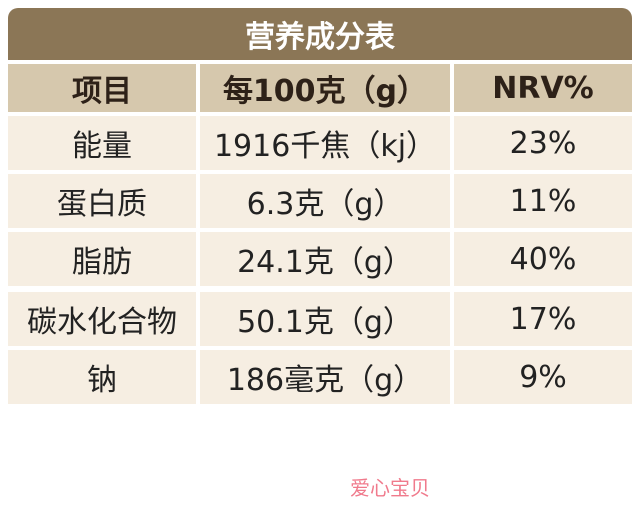 This screenshot has width=640, height=508. Describe the element at coordinates (102, 143) in the screenshot. I see `table-cell: 能量` at that location.